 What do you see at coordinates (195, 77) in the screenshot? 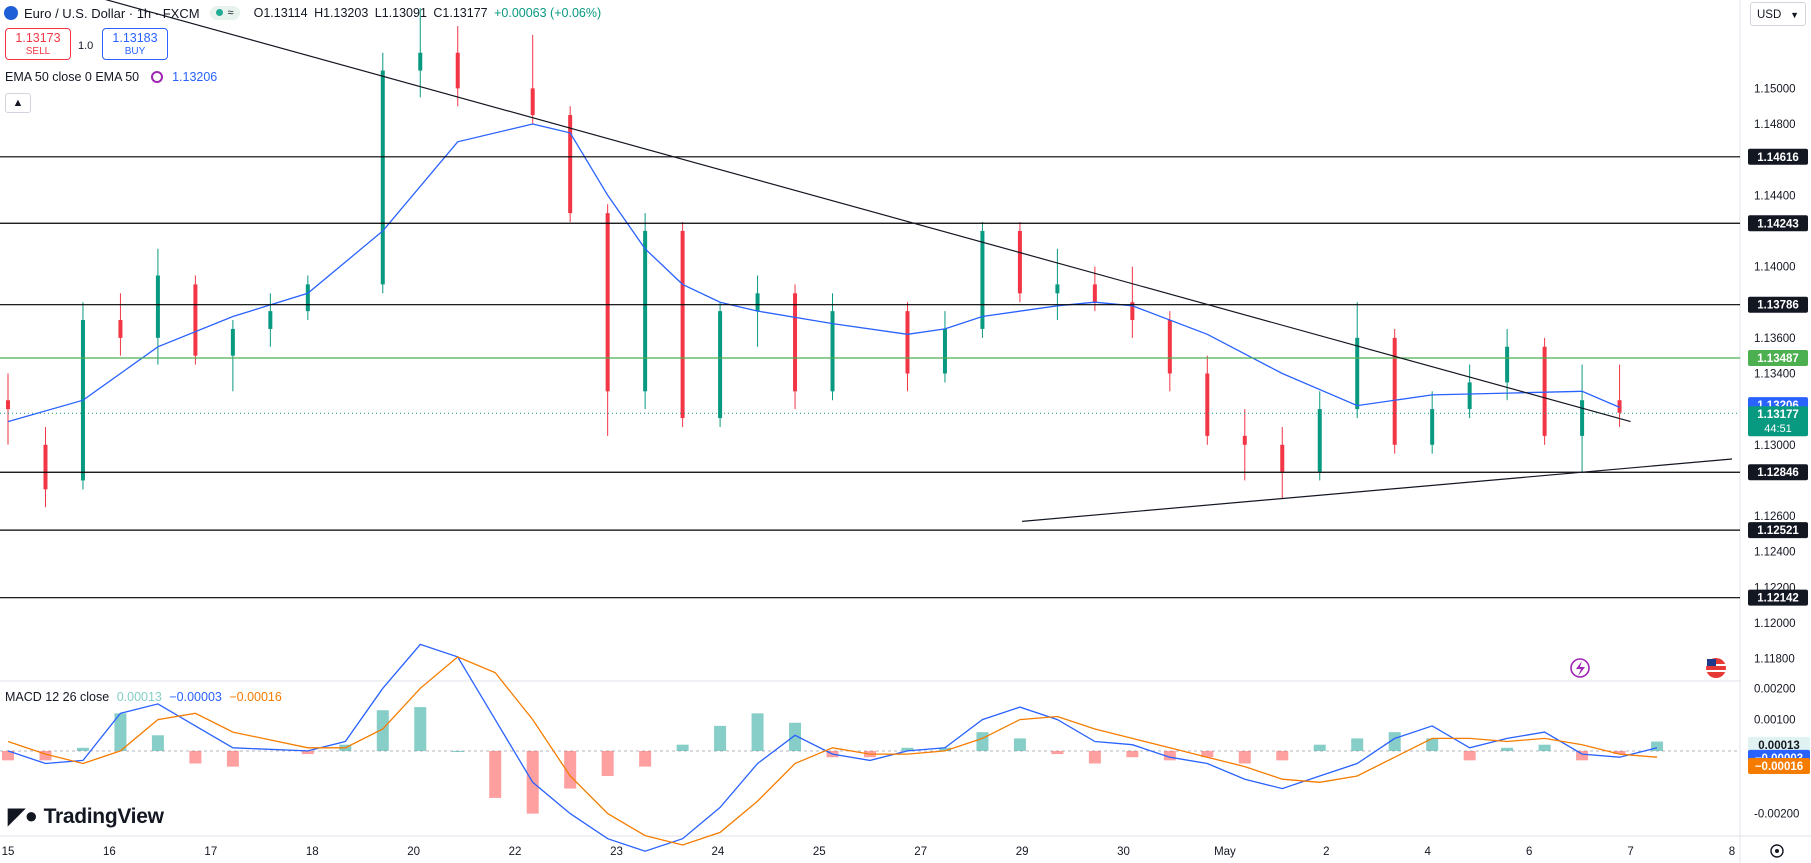
I see `ema-legend-value: 1.13206` at bounding box center [195, 77].